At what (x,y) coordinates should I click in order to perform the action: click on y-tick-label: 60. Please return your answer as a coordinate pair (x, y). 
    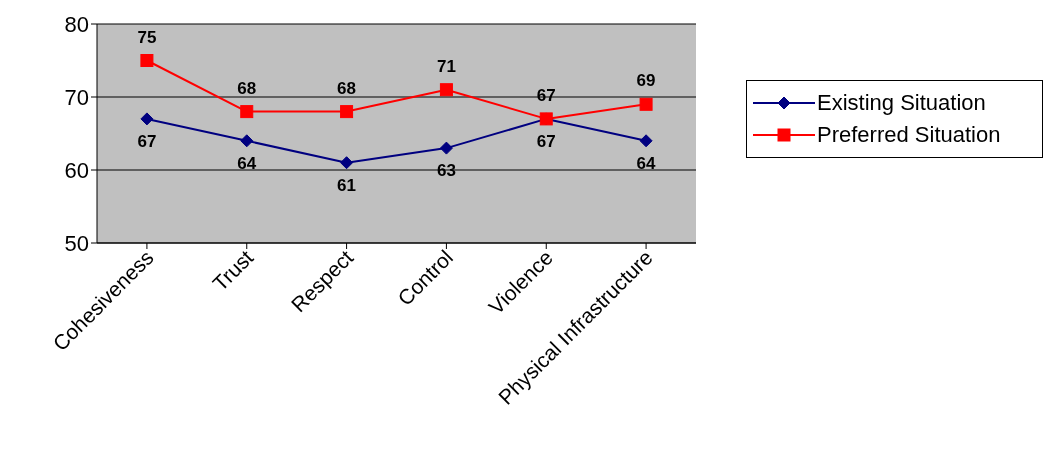
    Looking at the image, I should click on (76, 170).